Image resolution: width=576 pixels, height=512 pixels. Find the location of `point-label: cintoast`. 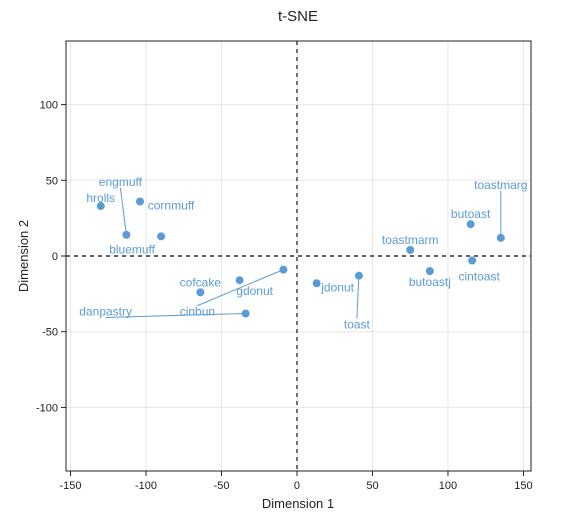

point-label: cintoast is located at coordinates (479, 277).